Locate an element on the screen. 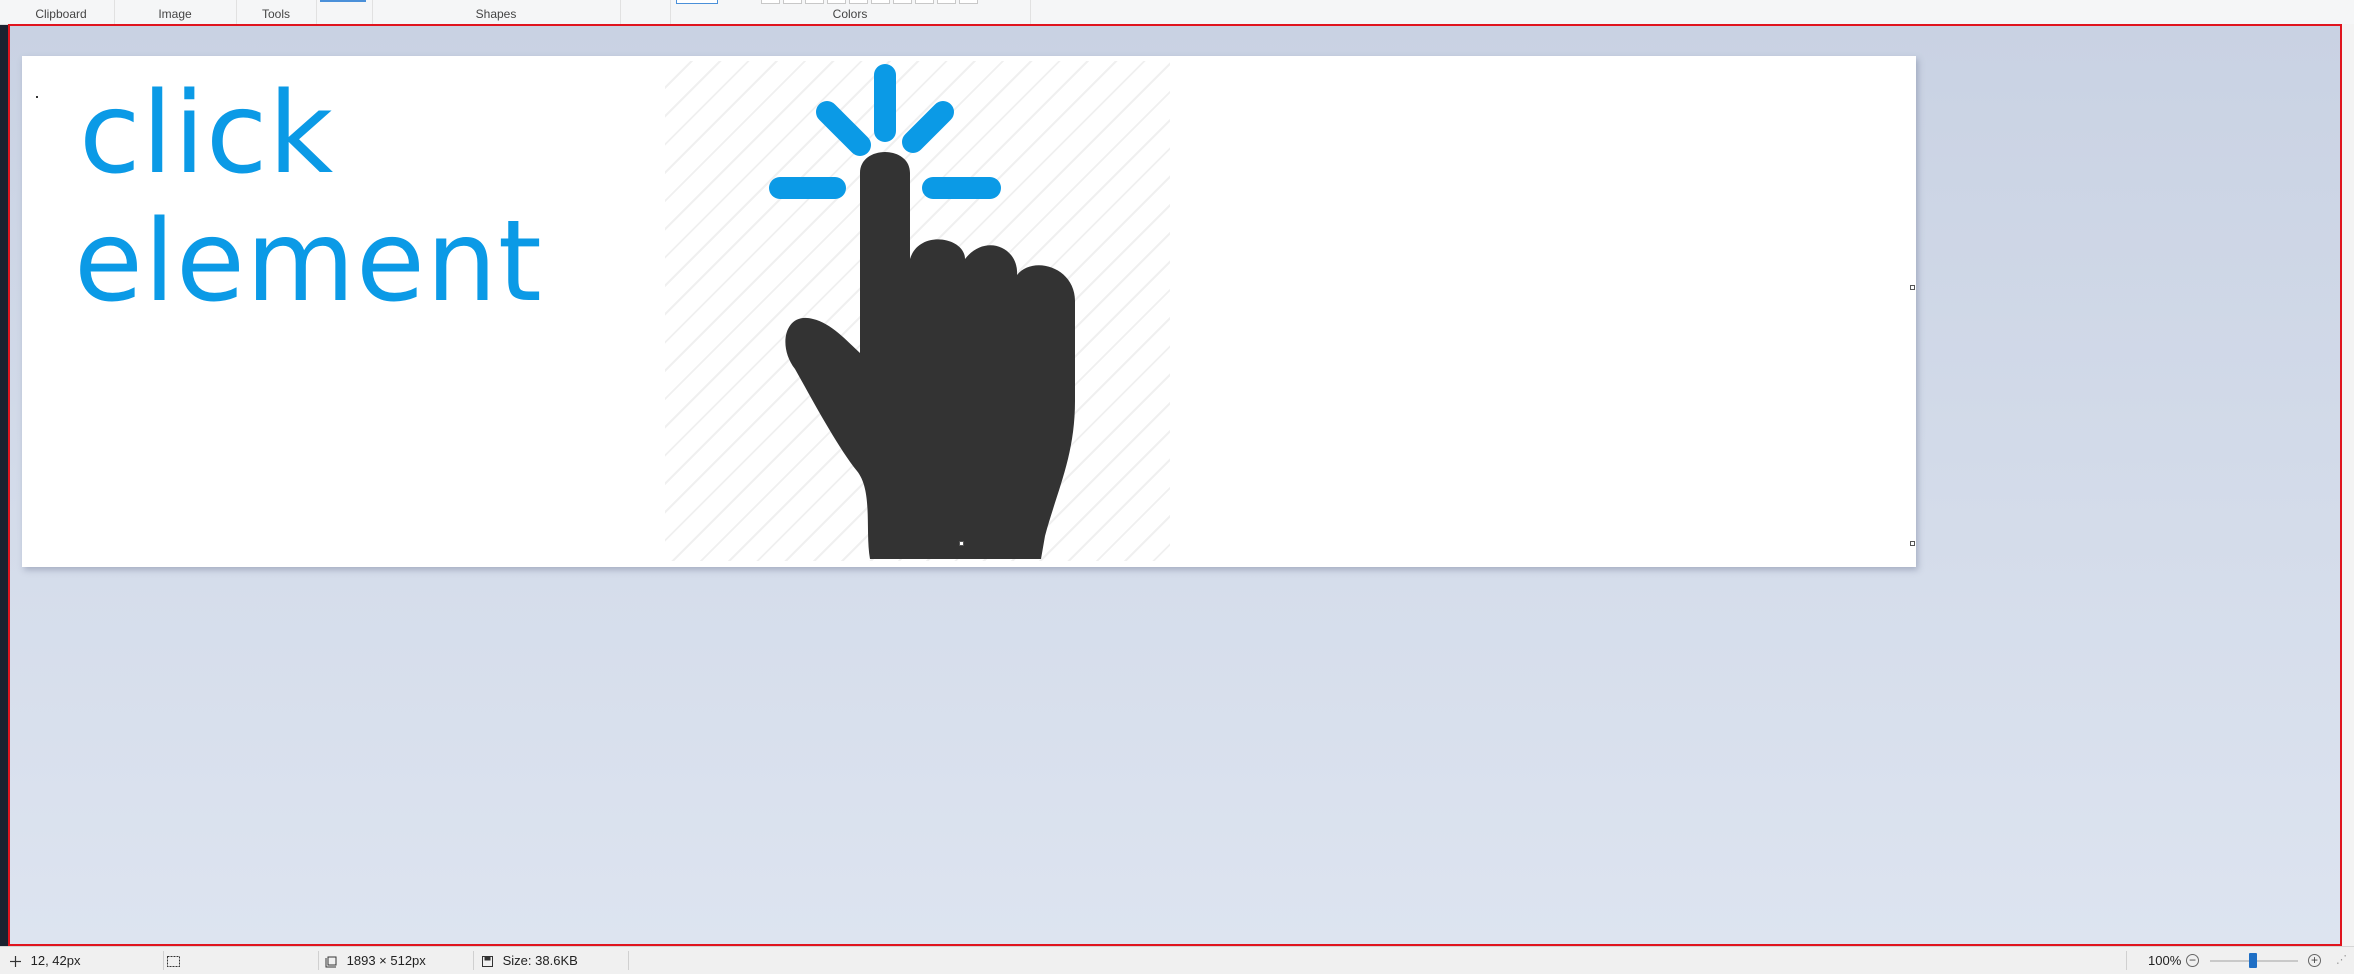 This screenshot has height=974, width=2354. crosshair-icon is located at coordinates (15, 962).